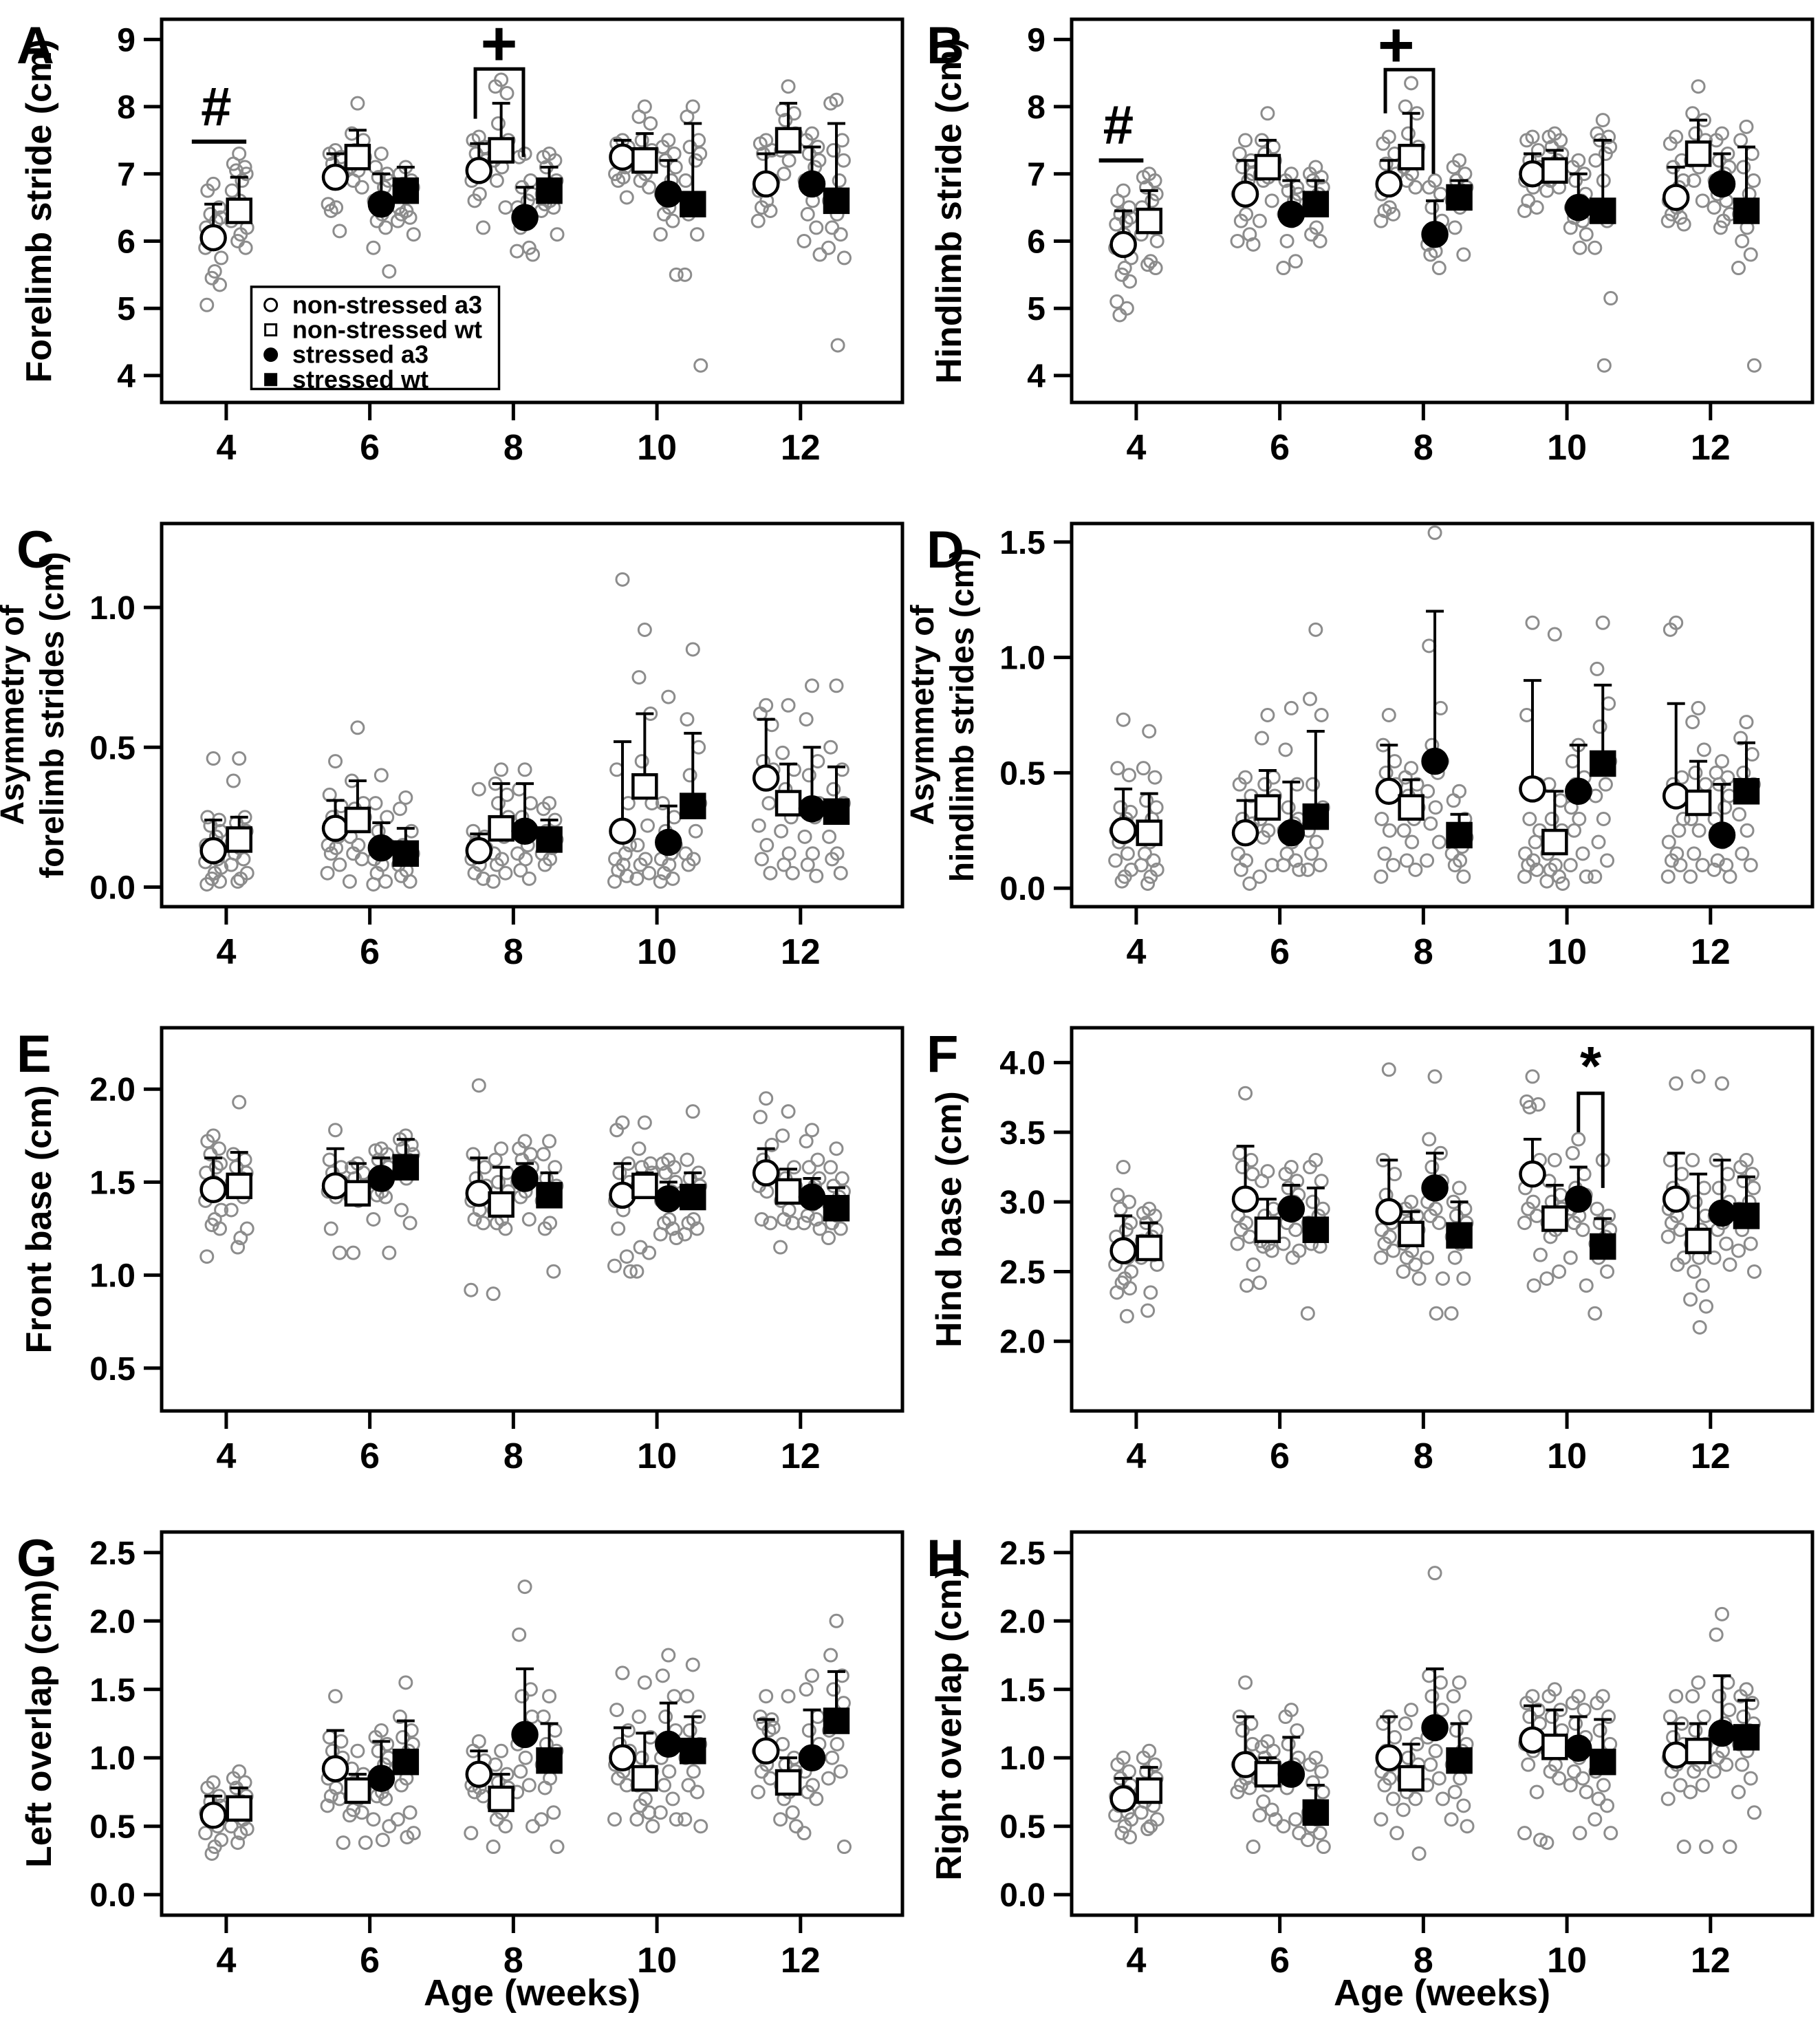 This screenshot has height=2017, width=1820. Describe the element at coordinates (126, 175) in the screenshot. I see `y-tick-label: 7` at that location.